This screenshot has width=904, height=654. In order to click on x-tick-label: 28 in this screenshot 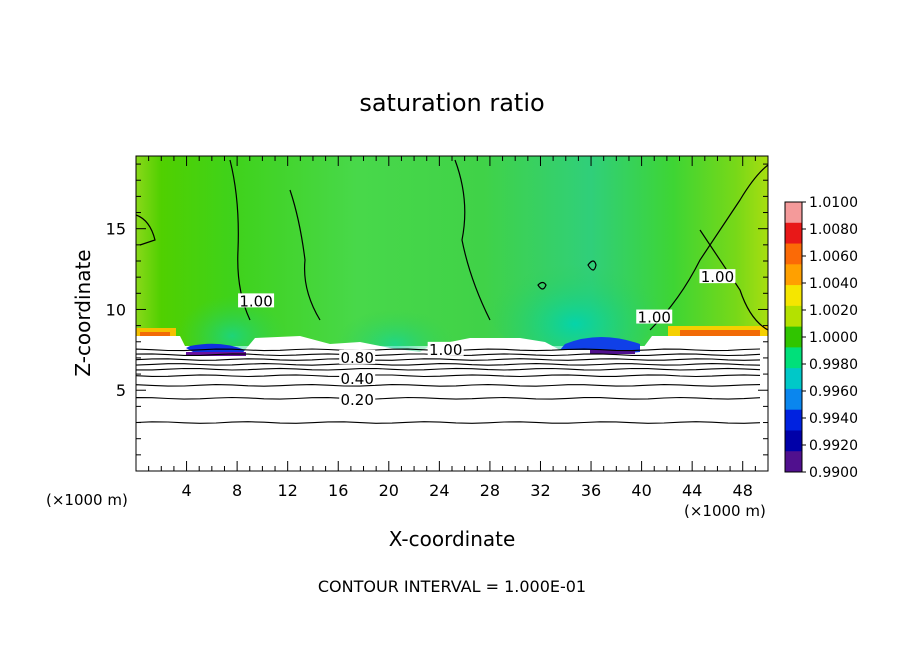, I will do `click(490, 490)`.